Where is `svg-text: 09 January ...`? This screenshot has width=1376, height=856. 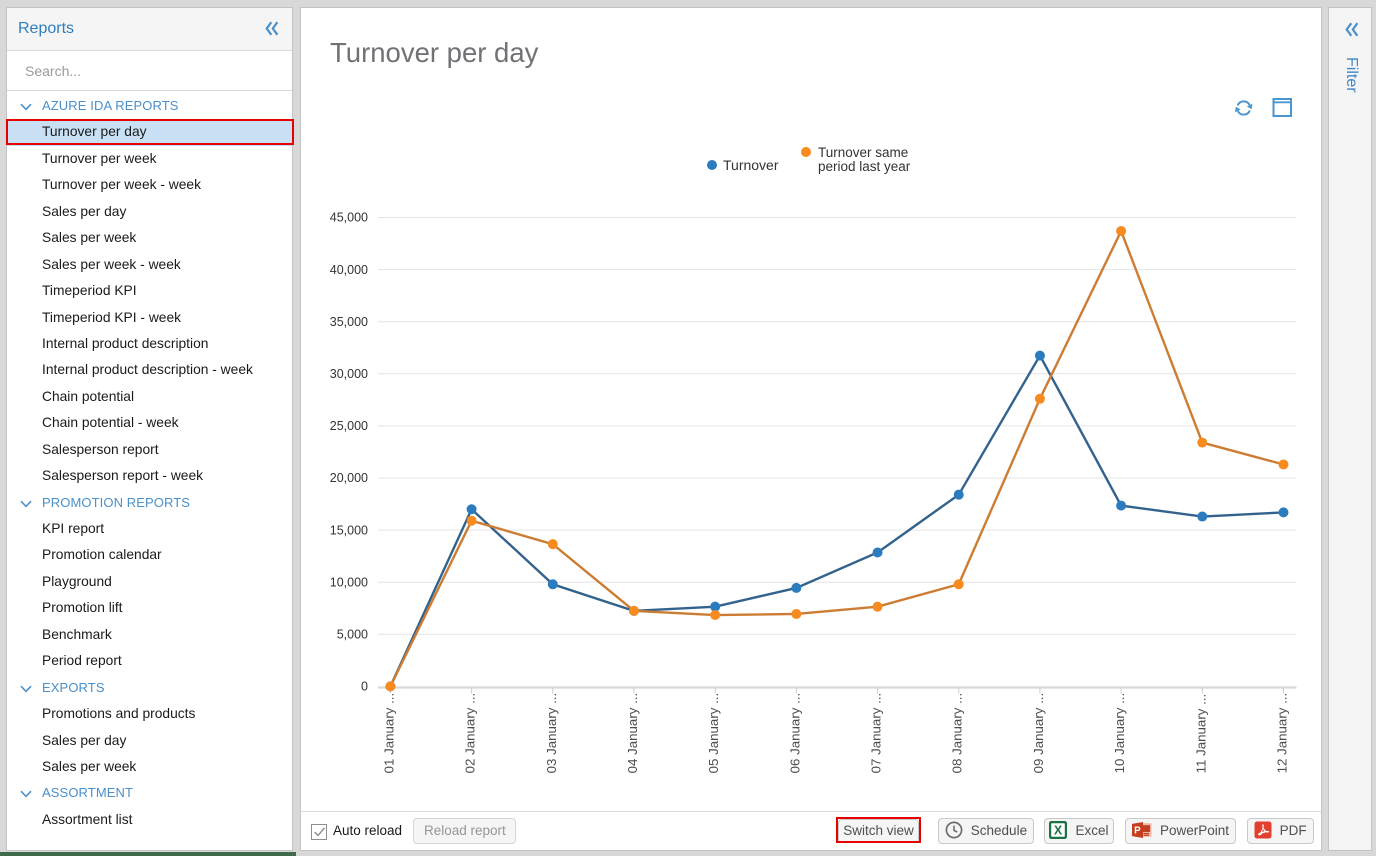
svg-text: 09 January ... is located at coordinates (1038, 733).